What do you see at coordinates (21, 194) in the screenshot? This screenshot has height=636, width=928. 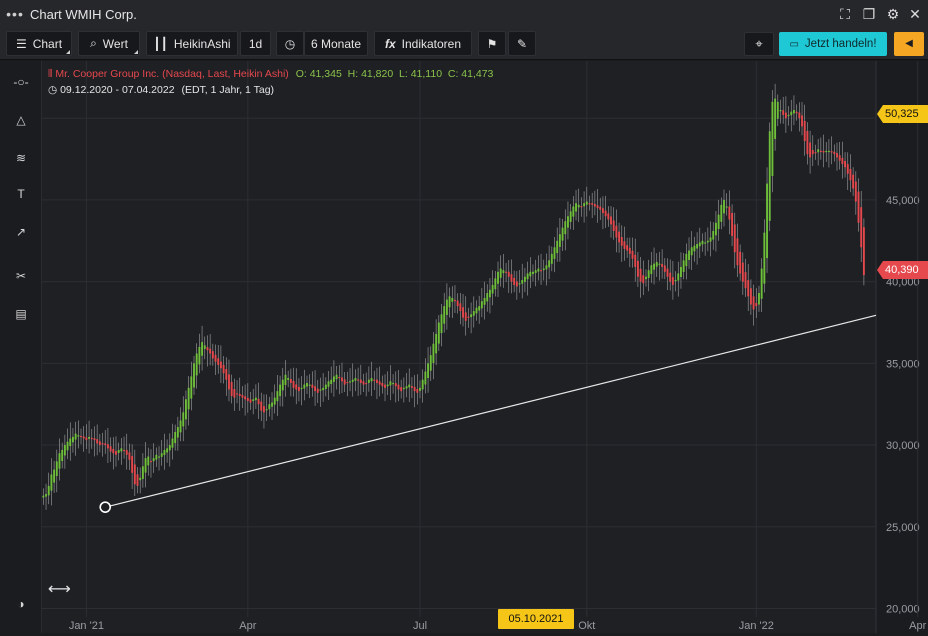 I see `text-tool-icon: T` at bounding box center [21, 194].